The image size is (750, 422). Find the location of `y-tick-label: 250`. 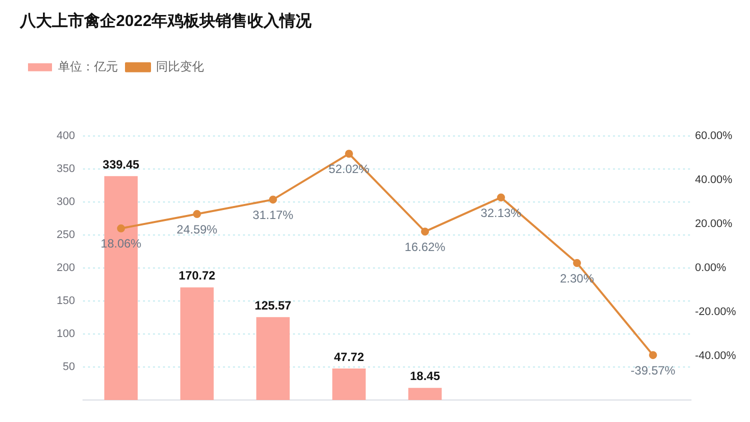

y-tick-label: 250 is located at coordinates (65, 235).